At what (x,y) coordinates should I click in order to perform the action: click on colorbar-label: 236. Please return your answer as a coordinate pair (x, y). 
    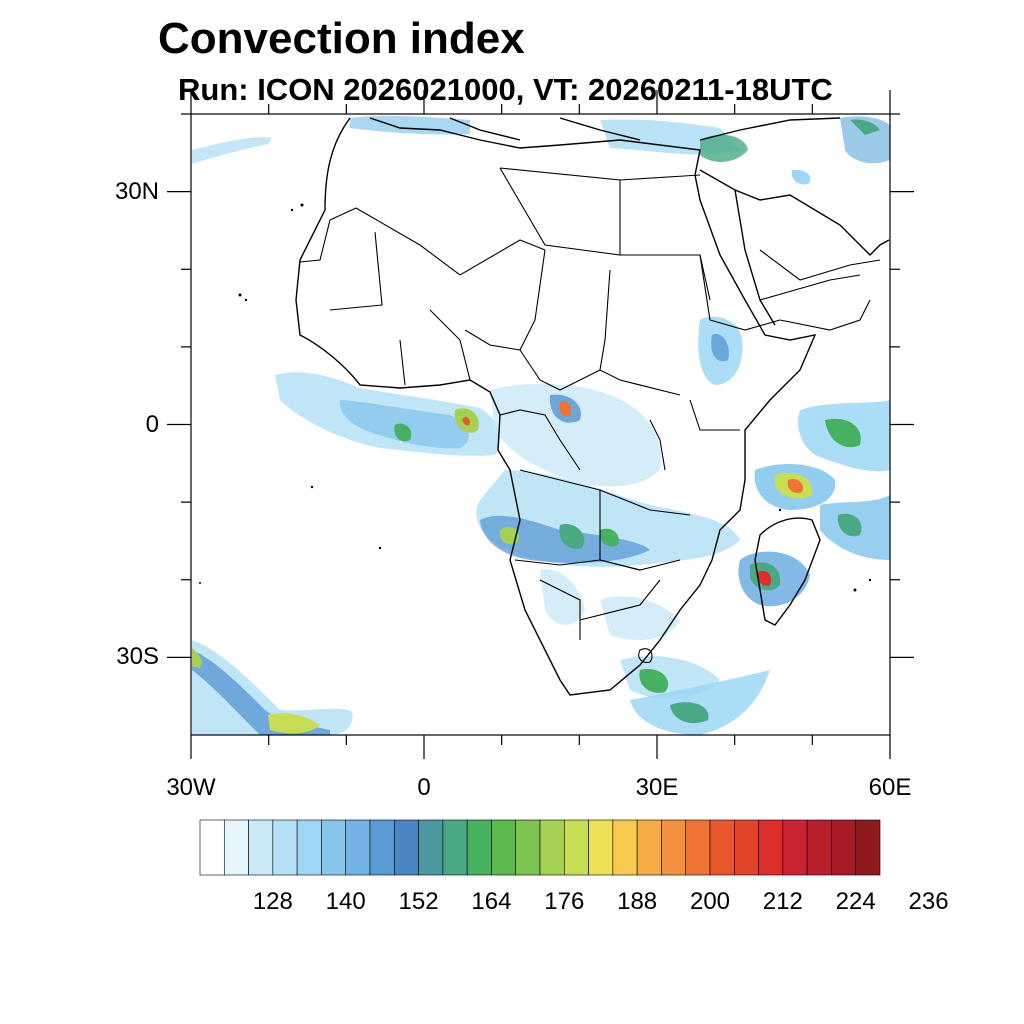
    Looking at the image, I should click on (928, 901).